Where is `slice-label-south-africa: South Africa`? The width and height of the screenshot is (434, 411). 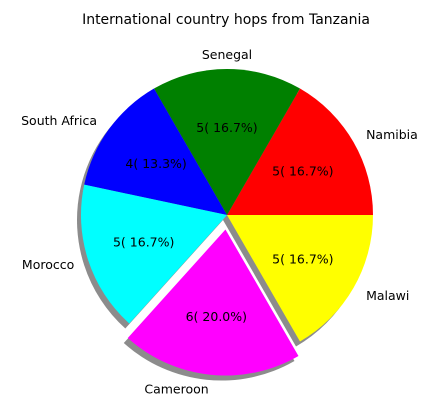 slice-label-south-africa: South Africa is located at coordinates (59, 120).